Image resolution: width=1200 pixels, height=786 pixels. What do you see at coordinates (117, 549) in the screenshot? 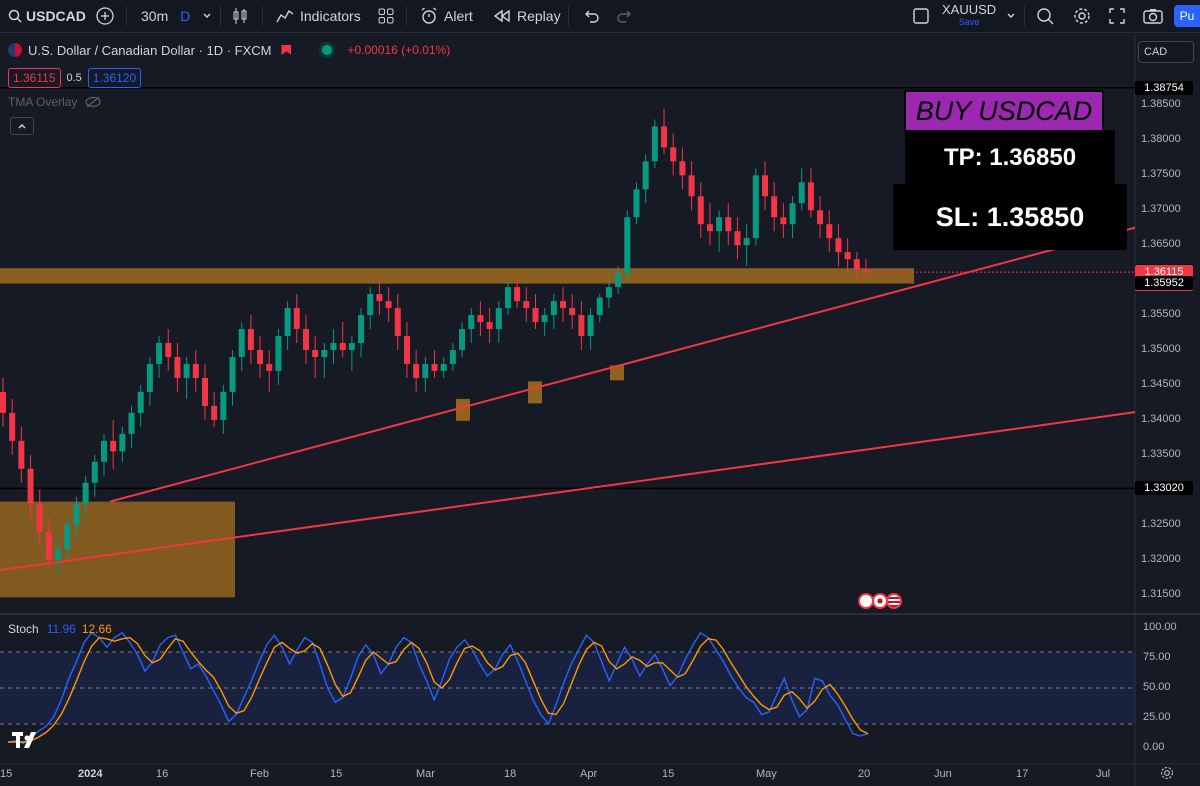
I see `demand-zone` at bounding box center [117, 549].